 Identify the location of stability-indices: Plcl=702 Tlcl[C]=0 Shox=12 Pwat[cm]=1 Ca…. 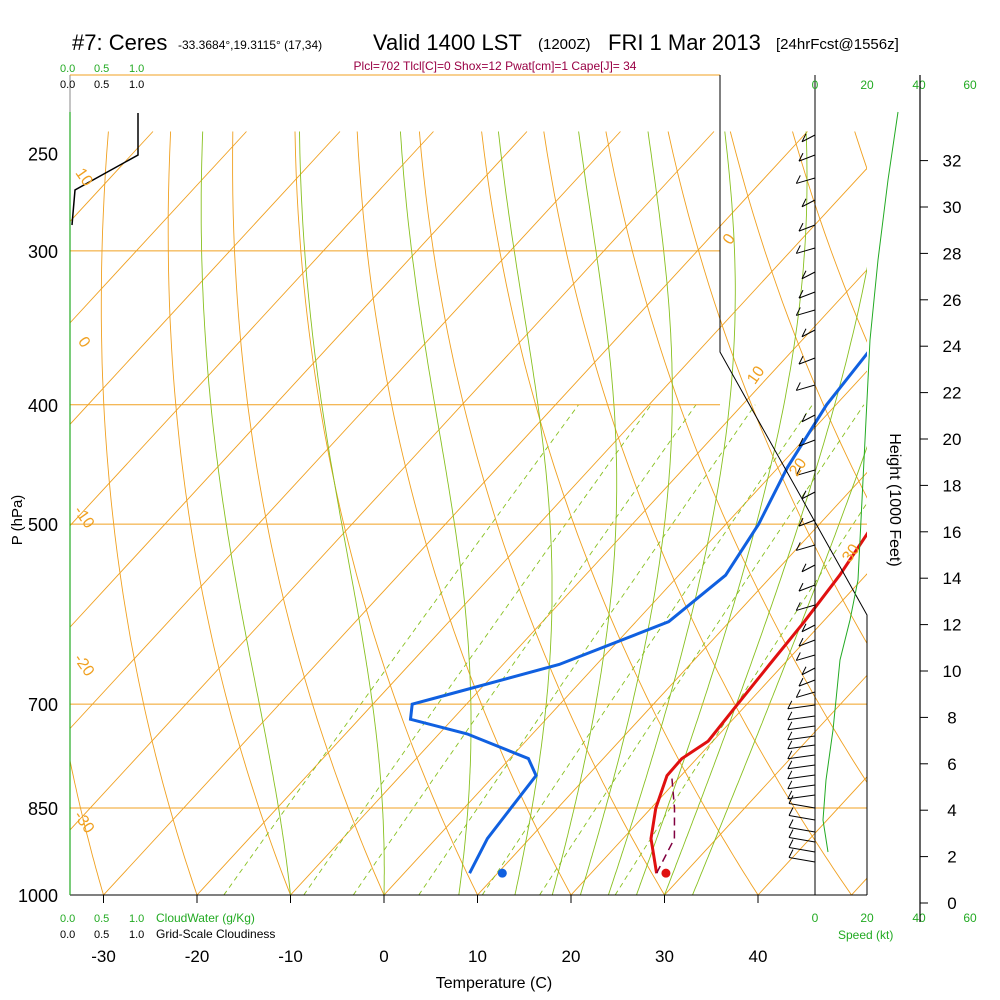
(495, 66).